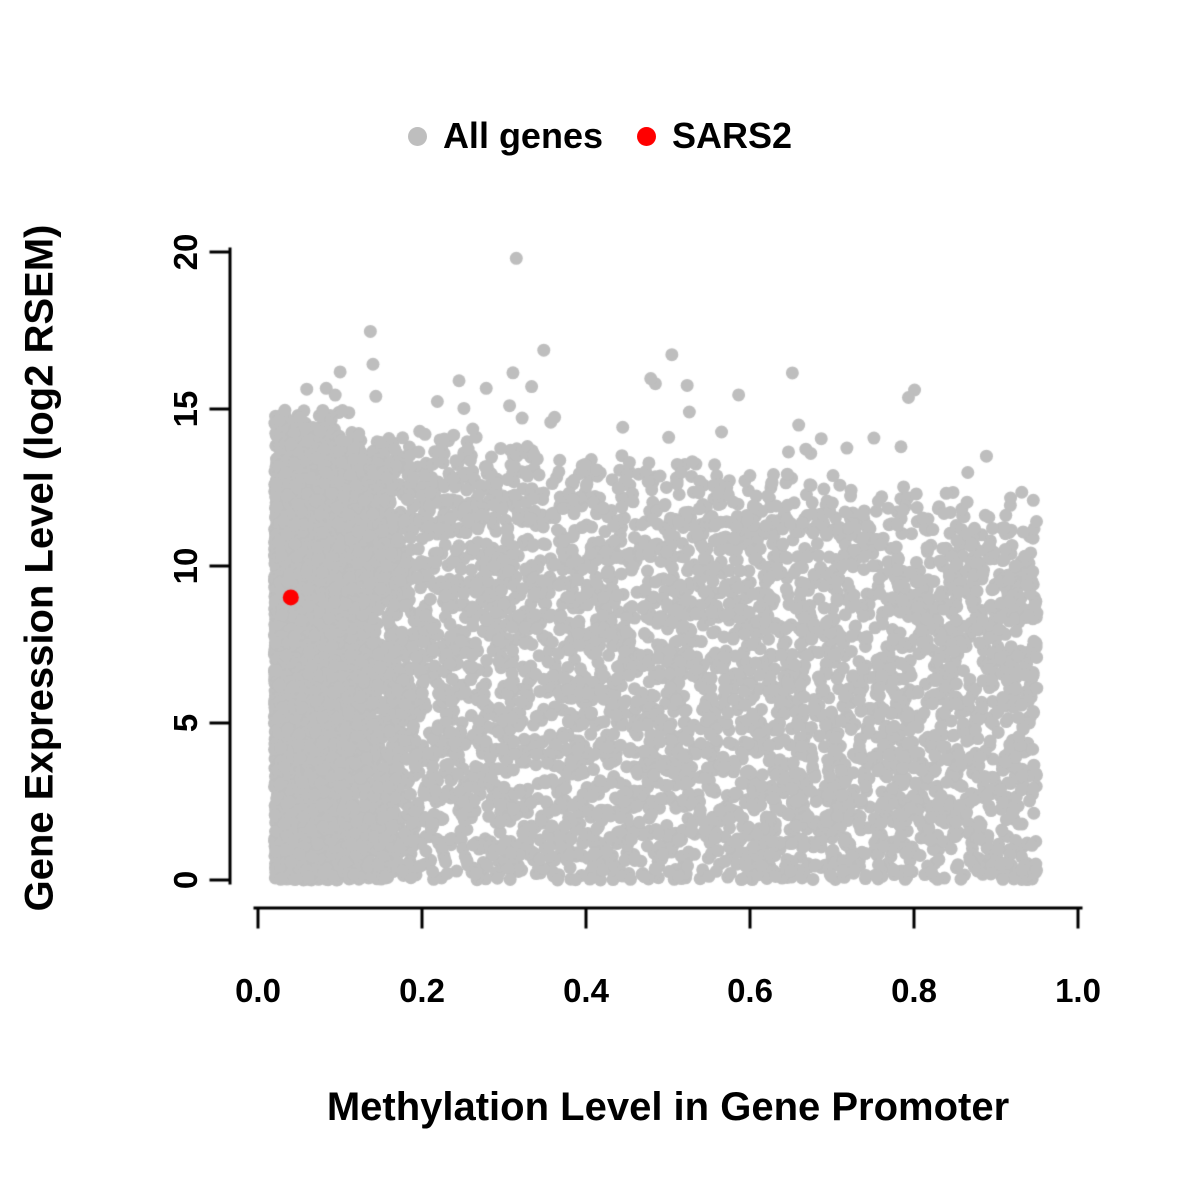 The image size is (1200, 1200). Describe the element at coordinates (258, 990) in the screenshot. I see `x-tick-label: 0.0` at that location.